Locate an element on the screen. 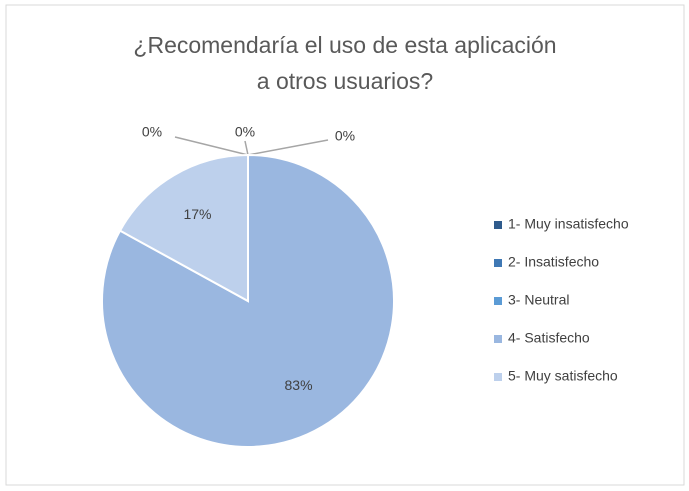  legend-label: 4- Satisfecho is located at coordinates (549, 338).